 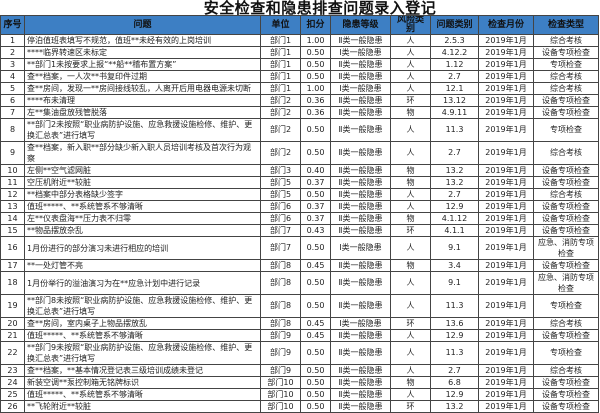 I want to click on column-header-risk-category: 风险类别, so click(x=410, y=25).